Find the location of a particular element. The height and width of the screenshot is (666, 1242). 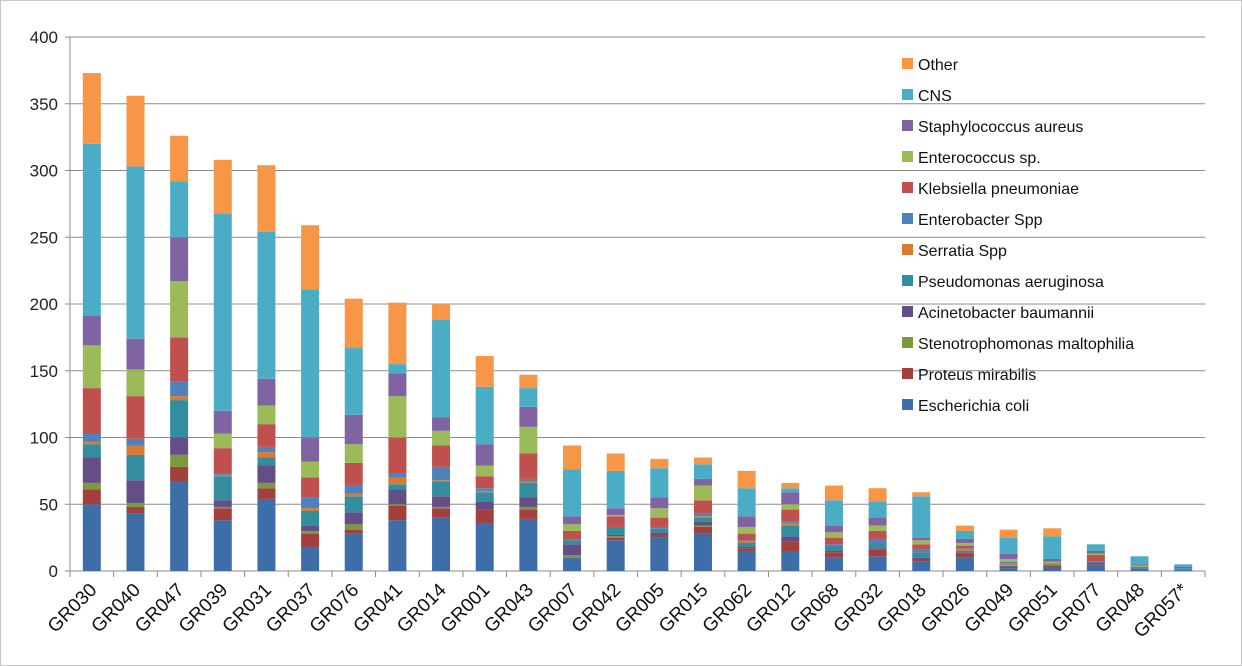

y-tick-label: 300 is located at coordinates (44, 171).